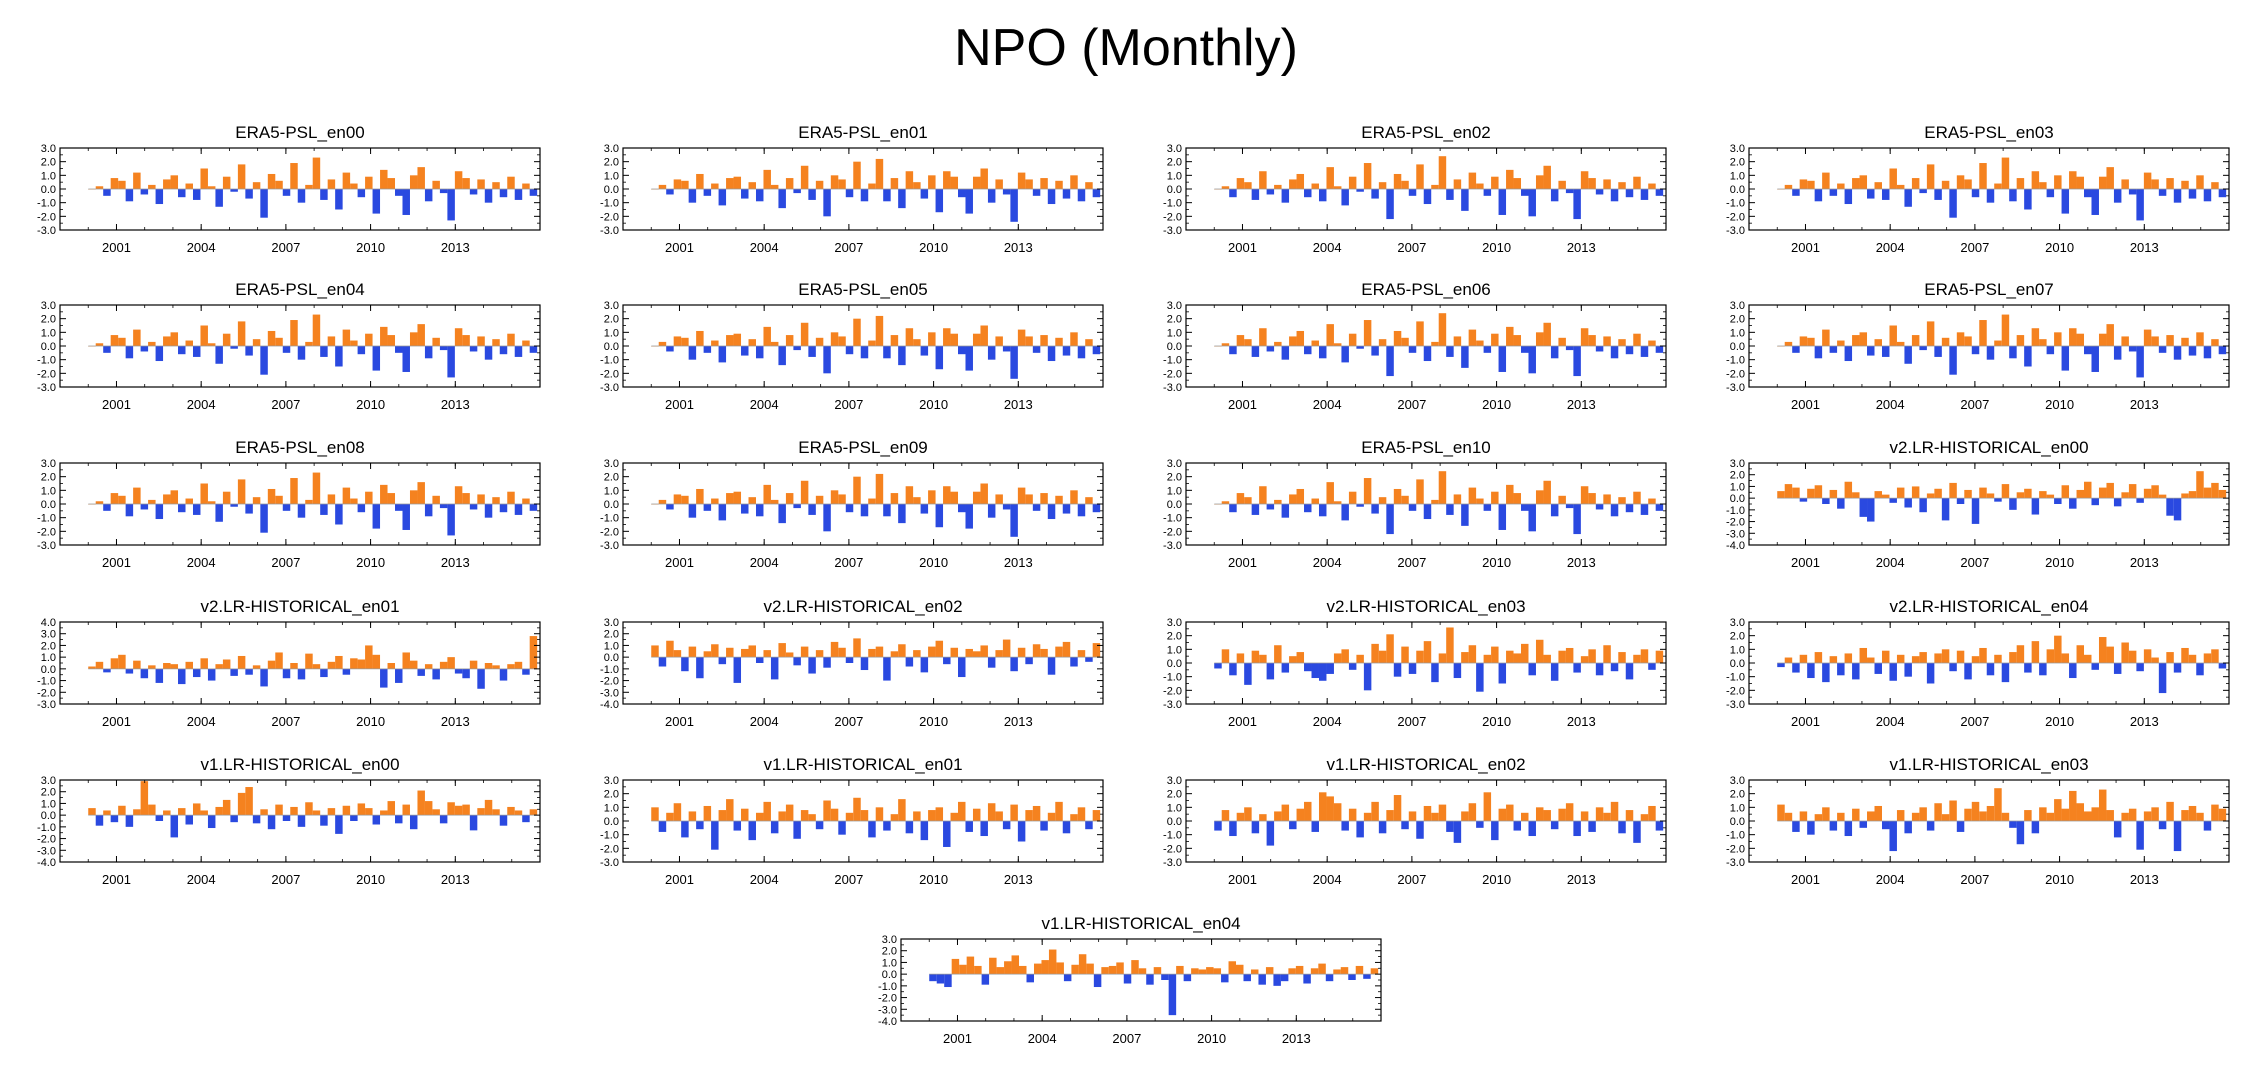 This screenshot has width=2252, height=1079. I want to click on x-tick-label: 2010, so click(1496, 247).